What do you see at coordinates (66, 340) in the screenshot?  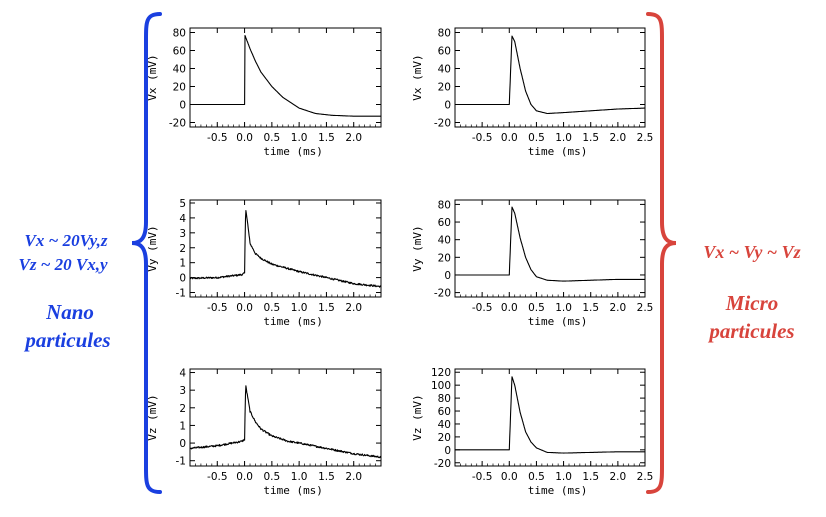 I see `nano-label-line-2: particules` at bounding box center [66, 340].